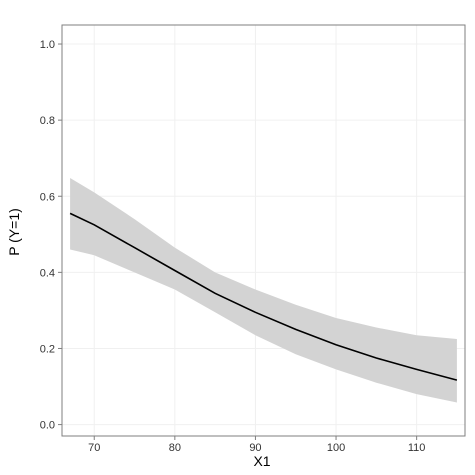 The image size is (475, 475). I want to click on y-tick-label: 0.2, so click(47, 349).